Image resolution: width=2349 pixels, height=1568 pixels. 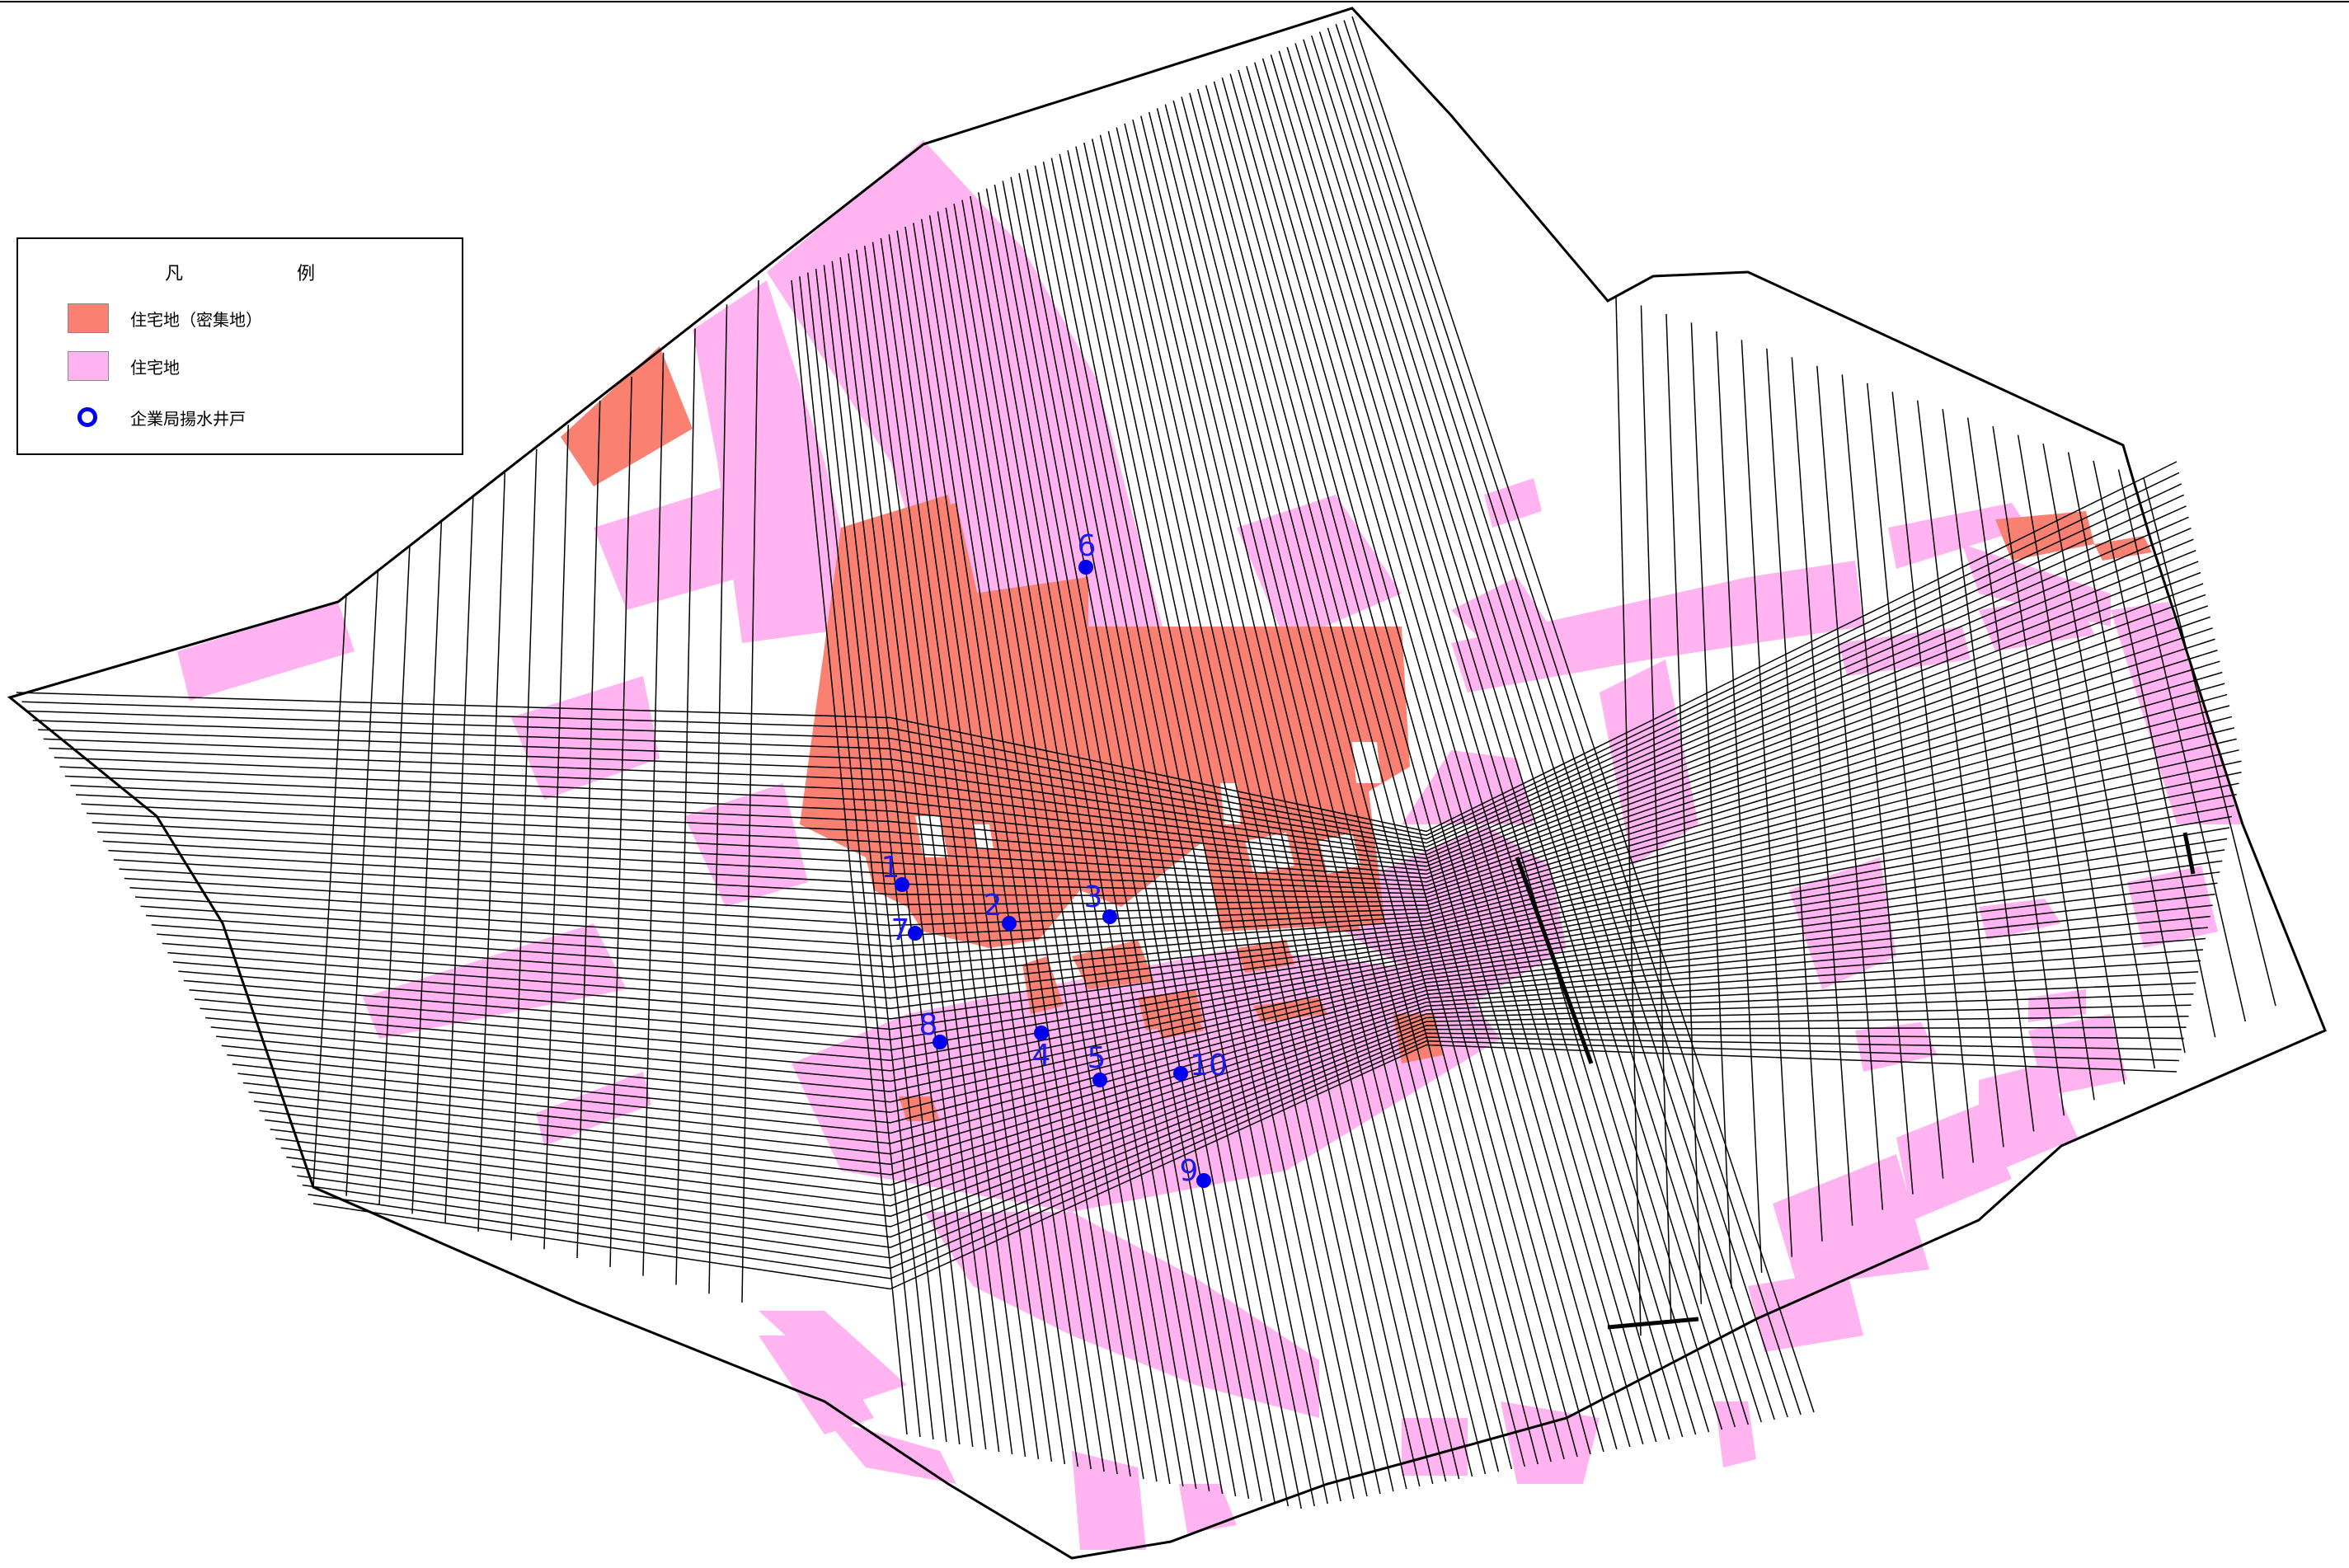 What do you see at coordinates (1109, 916) in the screenshot?
I see `well-3-marker` at bounding box center [1109, 916].